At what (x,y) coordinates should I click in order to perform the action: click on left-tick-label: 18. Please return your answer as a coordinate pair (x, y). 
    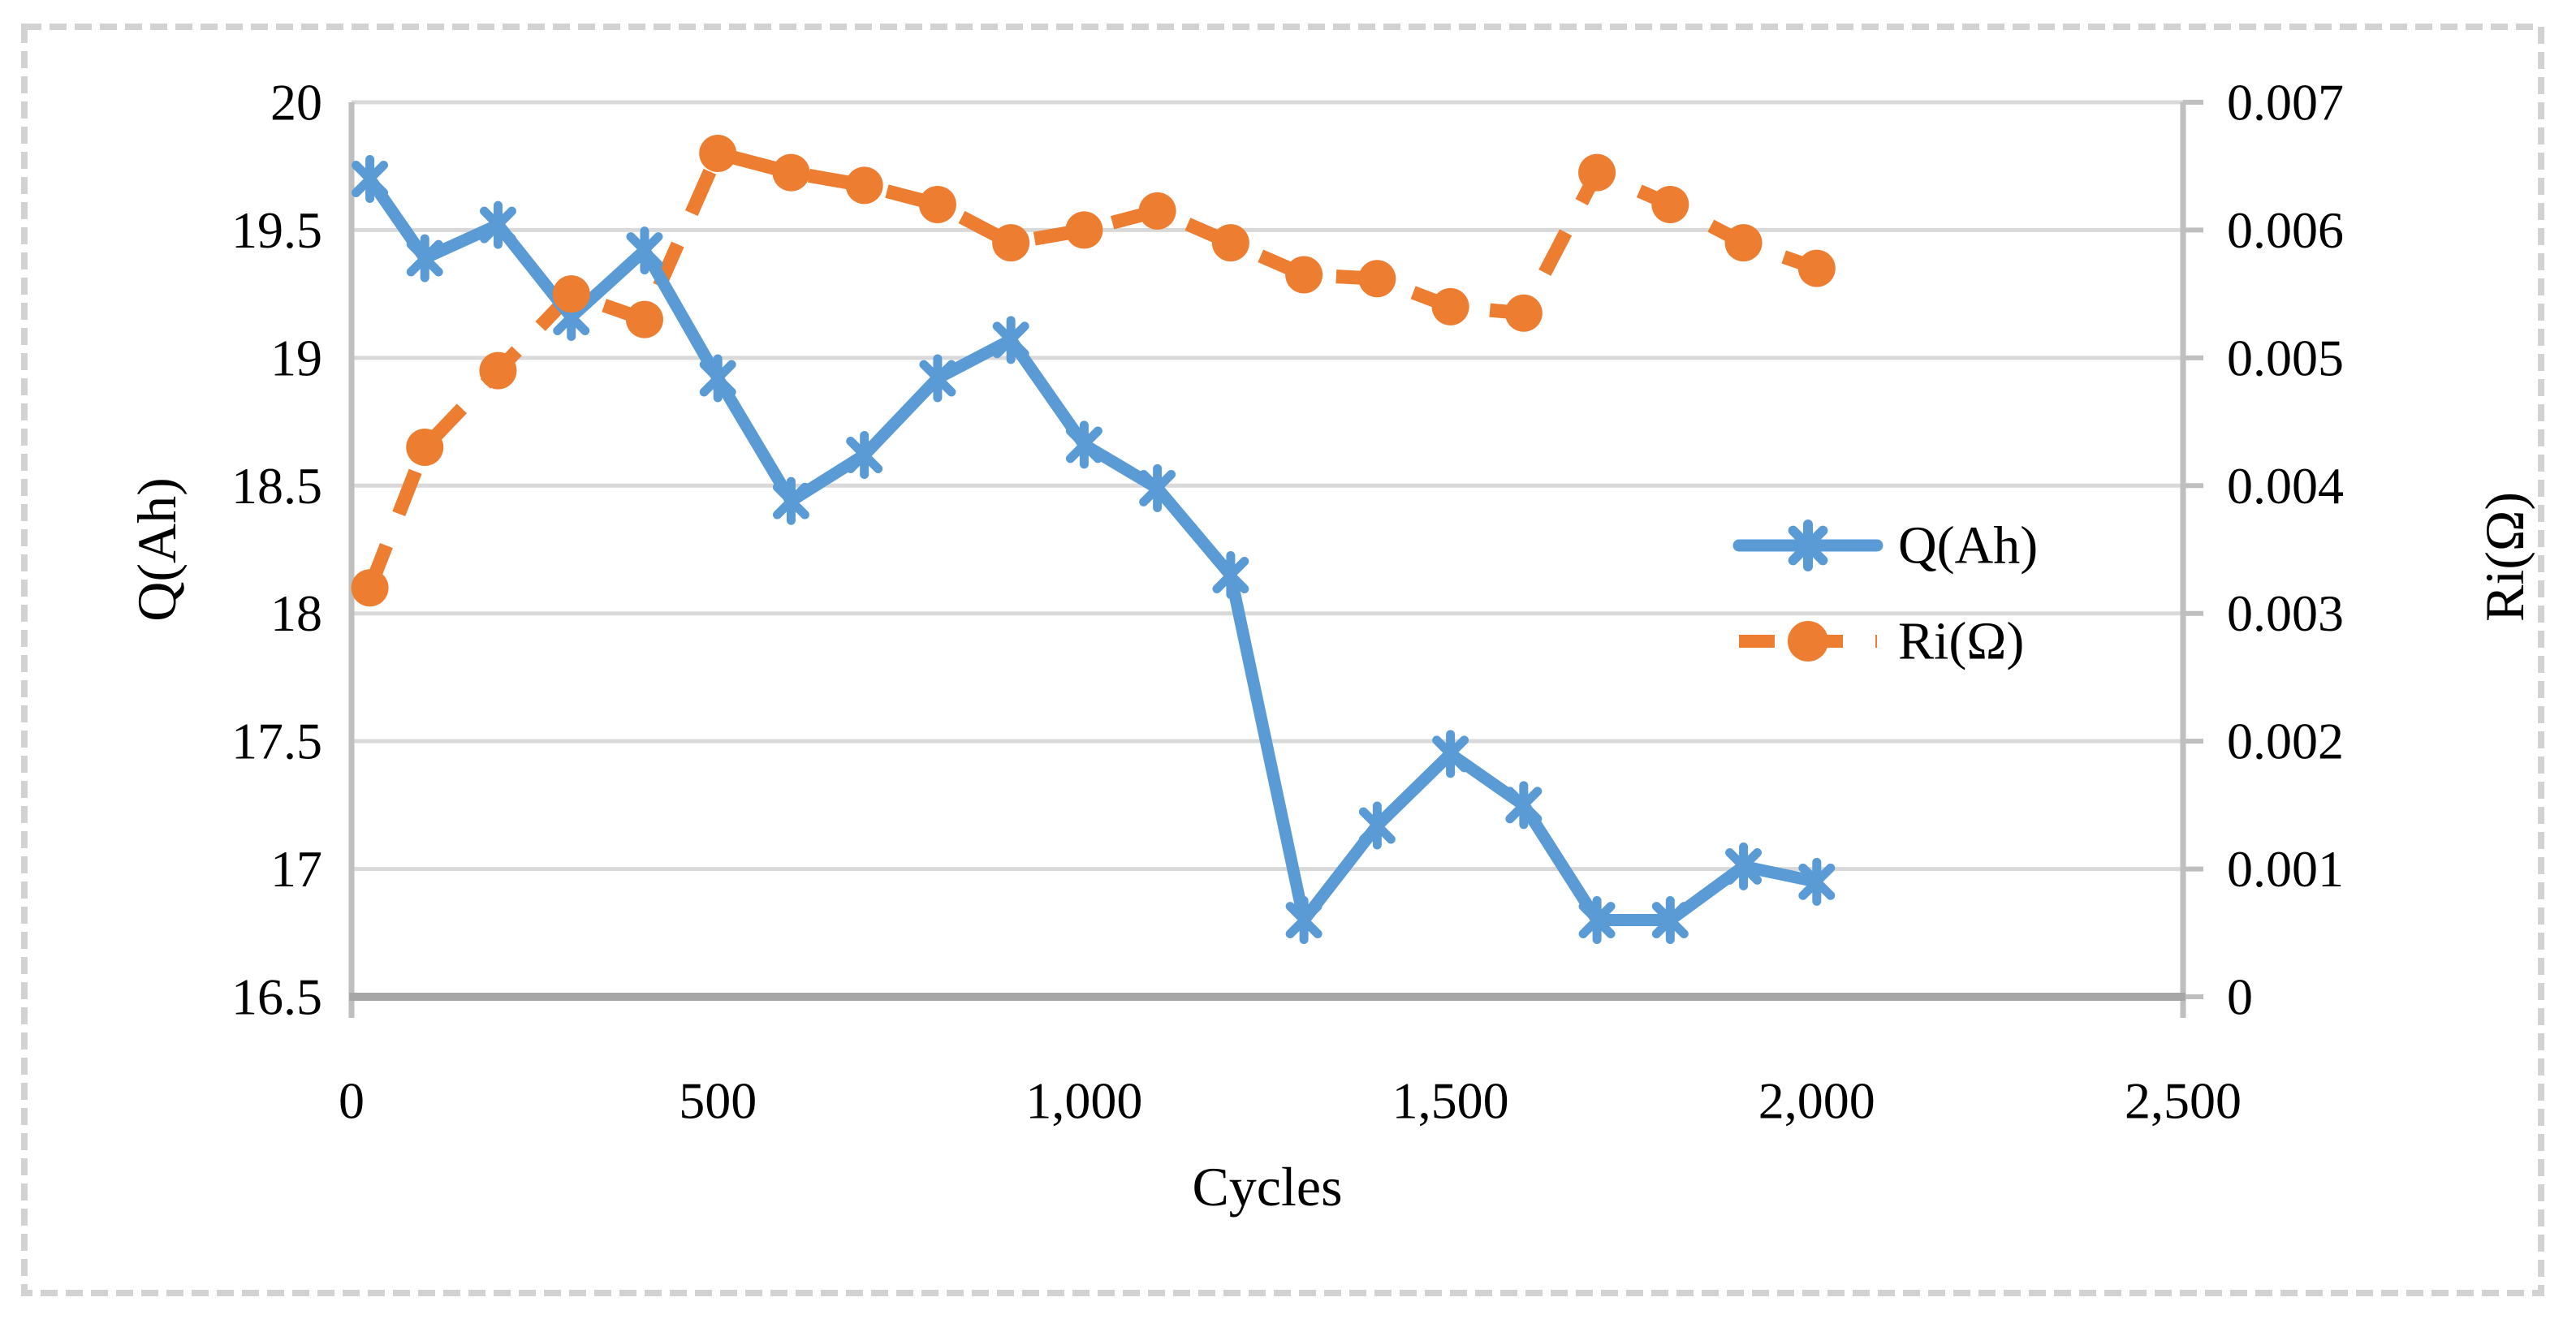
    Looking at the image, I should click on (296, 613).